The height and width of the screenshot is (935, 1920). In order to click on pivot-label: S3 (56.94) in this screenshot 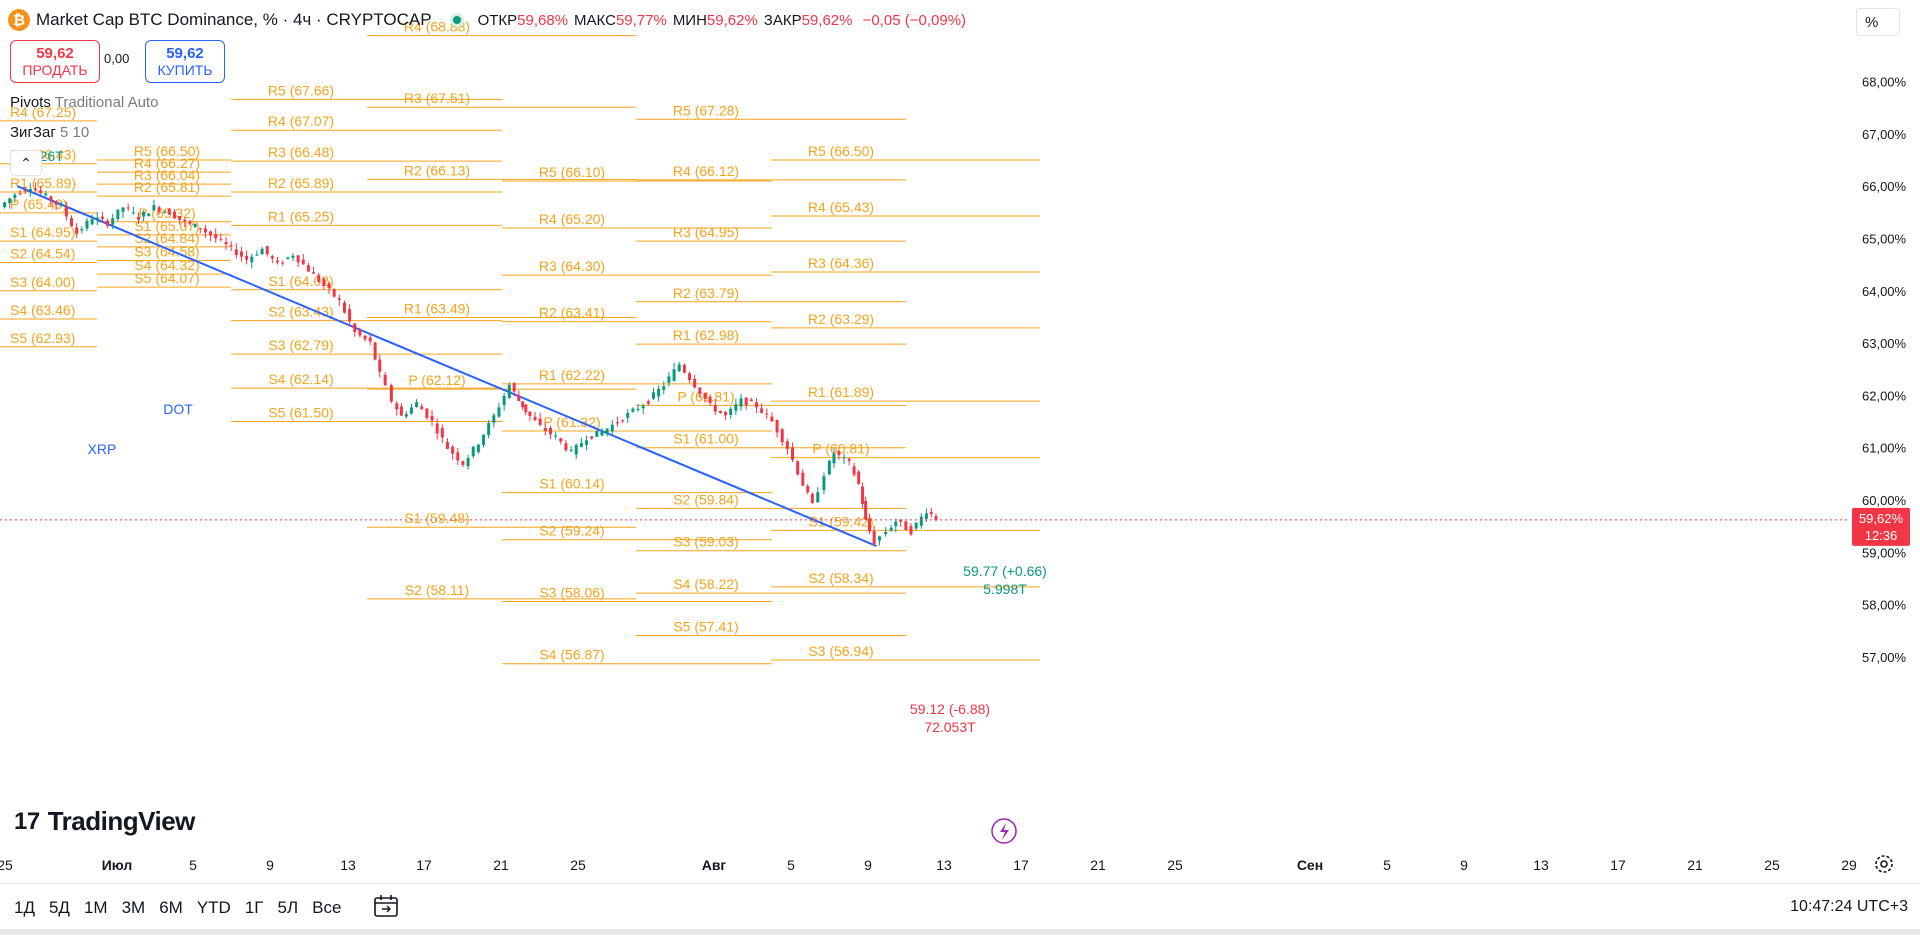, I will do `click(840, 651)`.